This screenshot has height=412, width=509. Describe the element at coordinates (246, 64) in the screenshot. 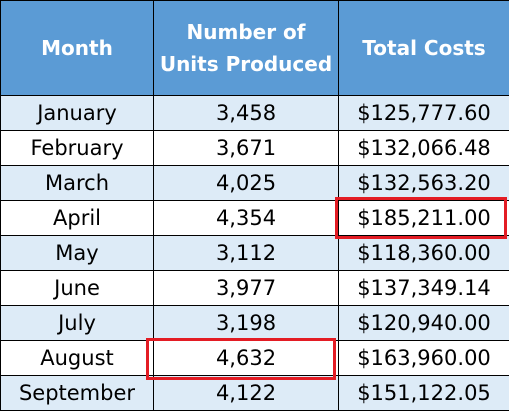

I see `header-units-line2: Units Produced` at that location.